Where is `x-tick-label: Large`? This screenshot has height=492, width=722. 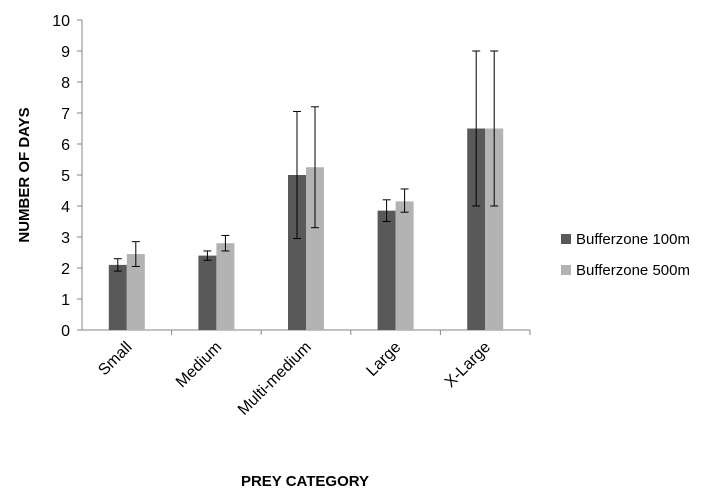 x-tick-label: Large is located at coordinates (383, 359).